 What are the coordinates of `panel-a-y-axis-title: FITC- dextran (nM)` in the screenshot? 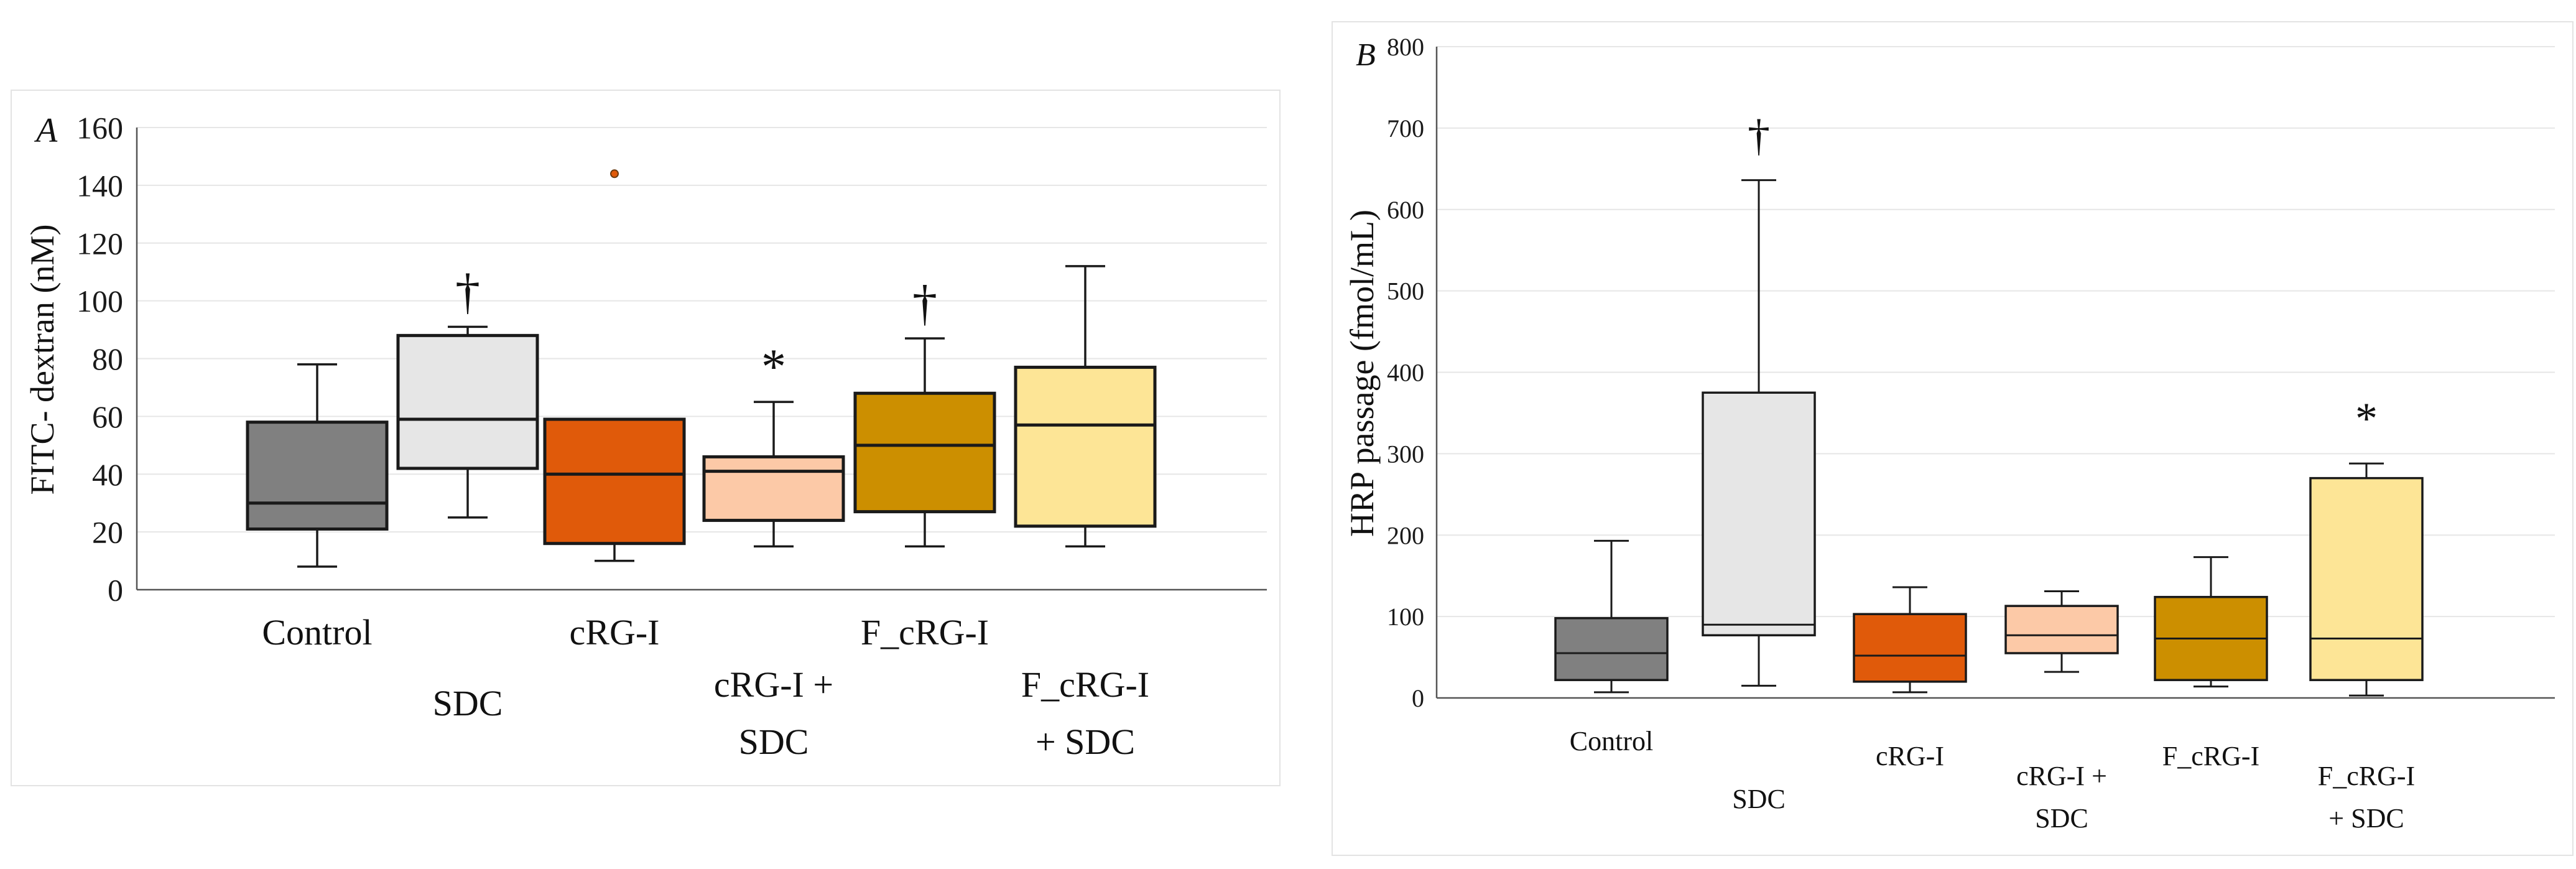 It's located at (42, 360).